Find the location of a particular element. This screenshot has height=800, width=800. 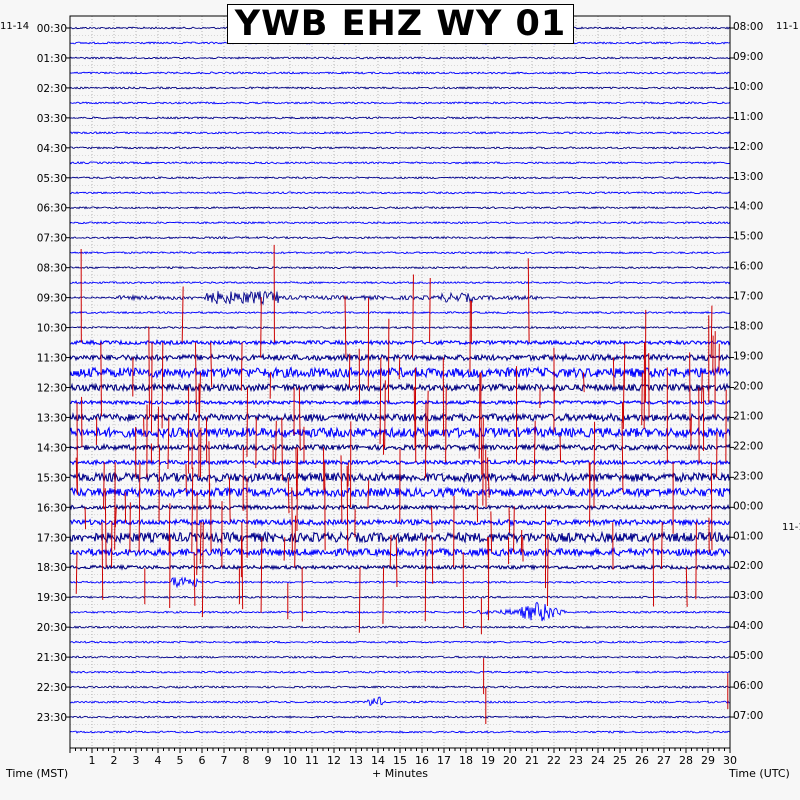

right-time-label: 21:00 is located at coordinates (748, 416).